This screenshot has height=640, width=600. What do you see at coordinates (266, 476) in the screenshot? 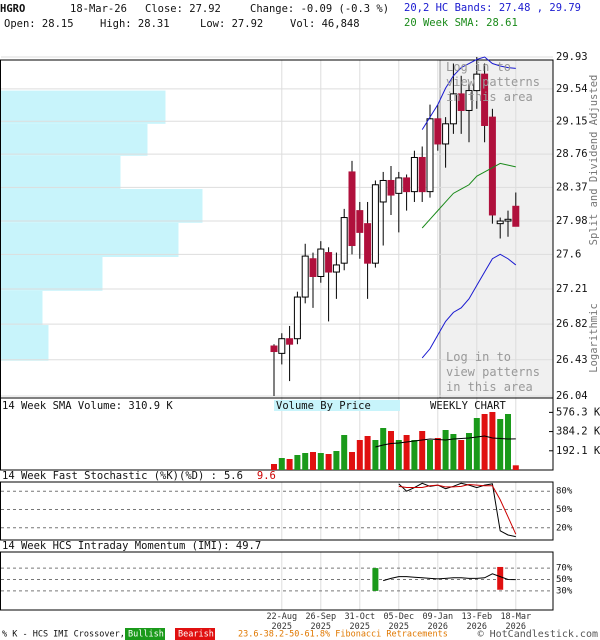
I see `stoch-d-last: 9.6` at bounding box center [266, 476].